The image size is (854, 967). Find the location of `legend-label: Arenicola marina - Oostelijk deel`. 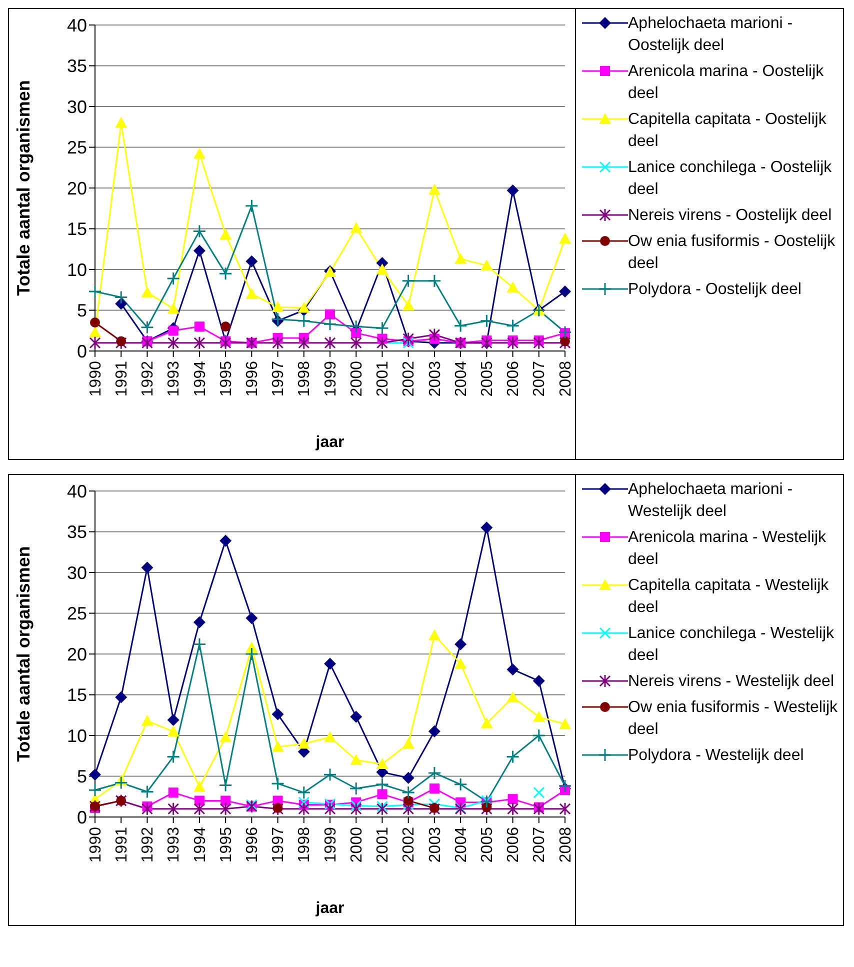

legend-label: Arenicola marina - Oostelijk deel is located at coordinates (726, 83).